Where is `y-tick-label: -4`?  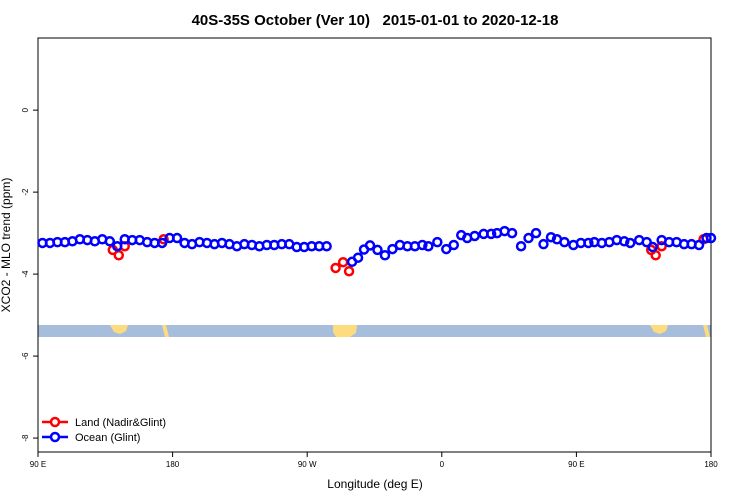
y-tick-label: -4 is located at coordinates (25, 274).